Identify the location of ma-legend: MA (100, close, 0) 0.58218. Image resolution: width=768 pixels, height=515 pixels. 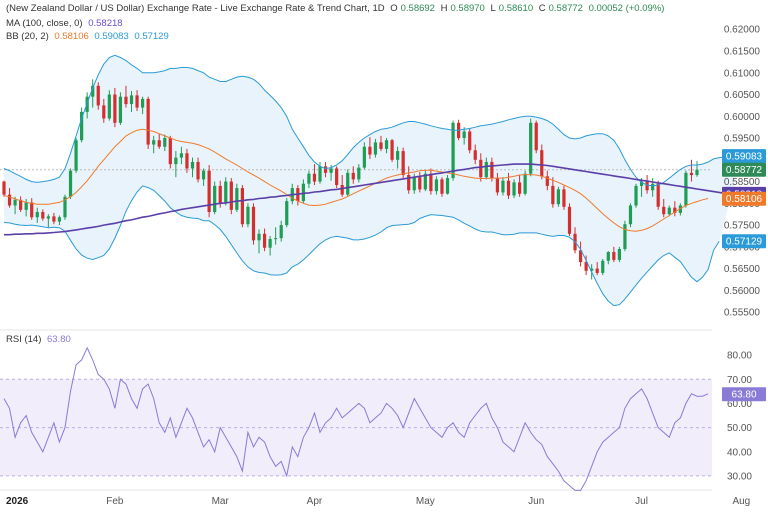
(66, 23).